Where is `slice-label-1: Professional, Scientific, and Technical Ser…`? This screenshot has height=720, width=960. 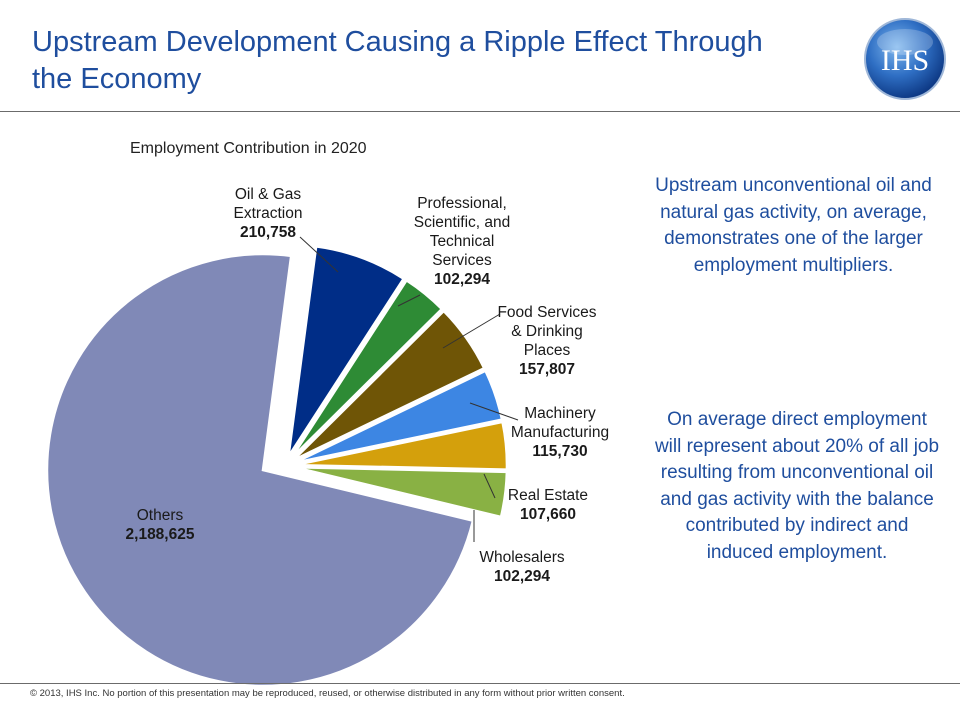
slice-label-1: Professional, Scientific, and Technical Ser… is located at coordinates (462, 241).